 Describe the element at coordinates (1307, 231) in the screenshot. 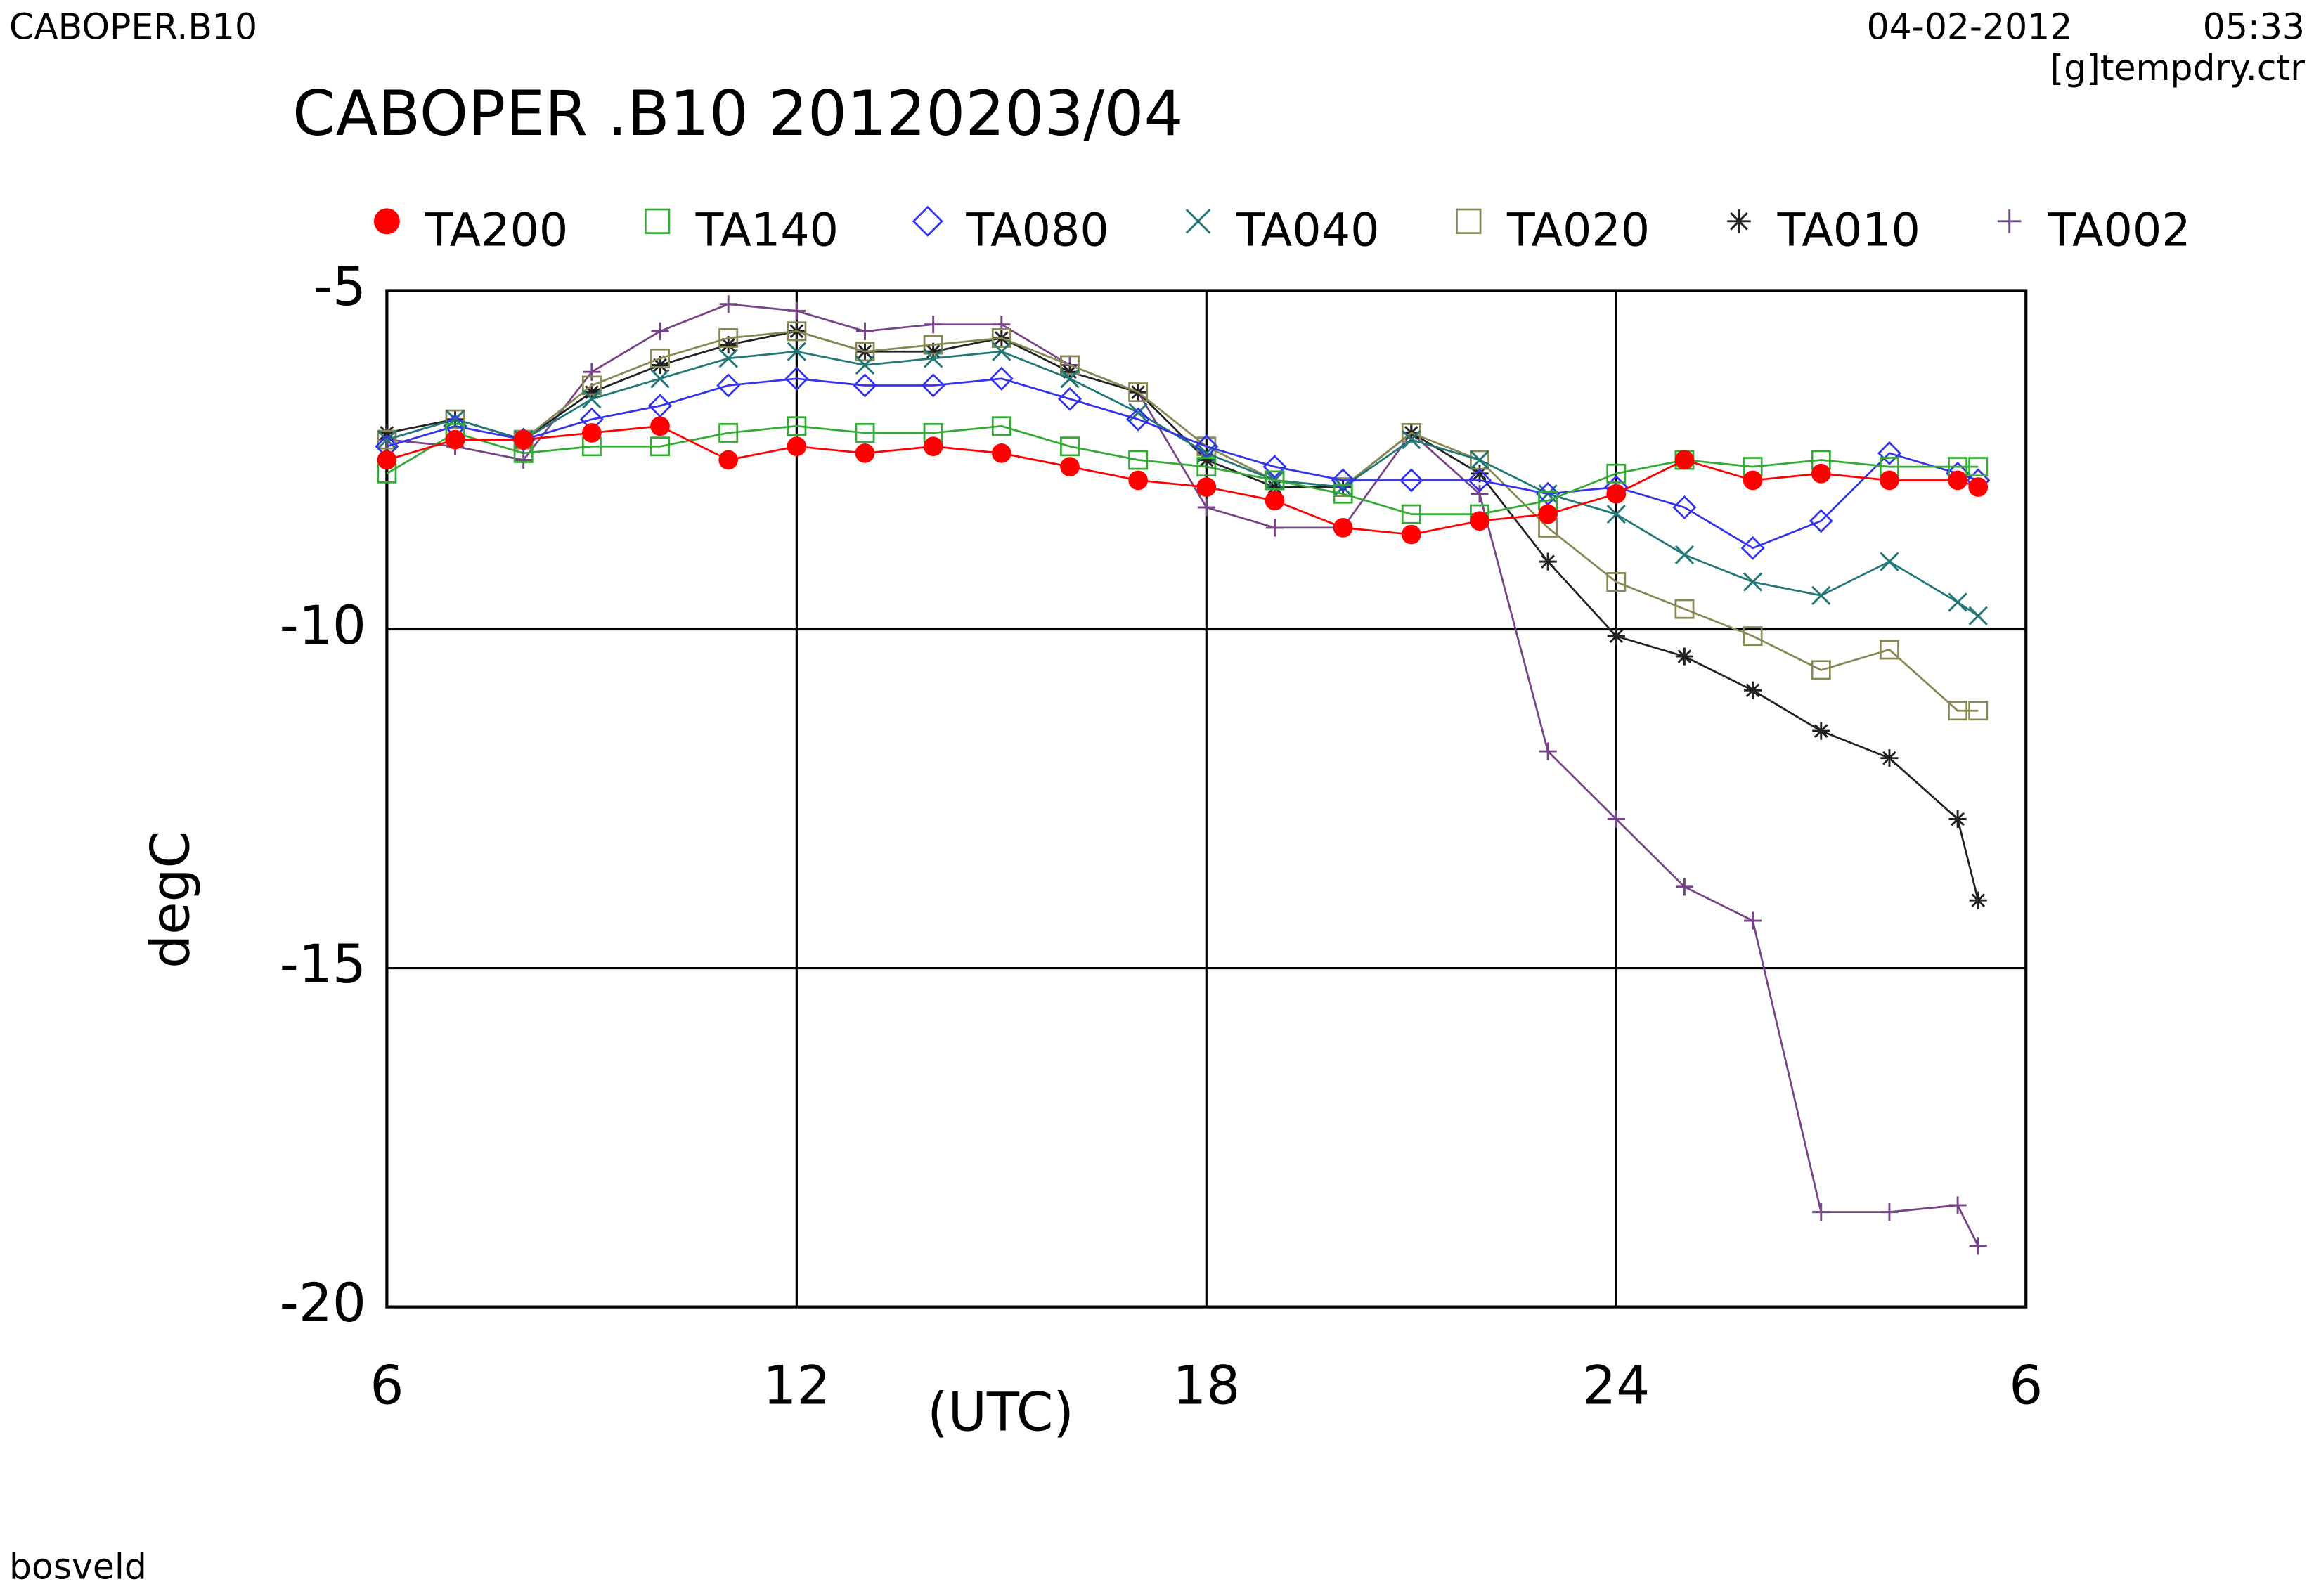

I see `legend-label: TA040` at that location.